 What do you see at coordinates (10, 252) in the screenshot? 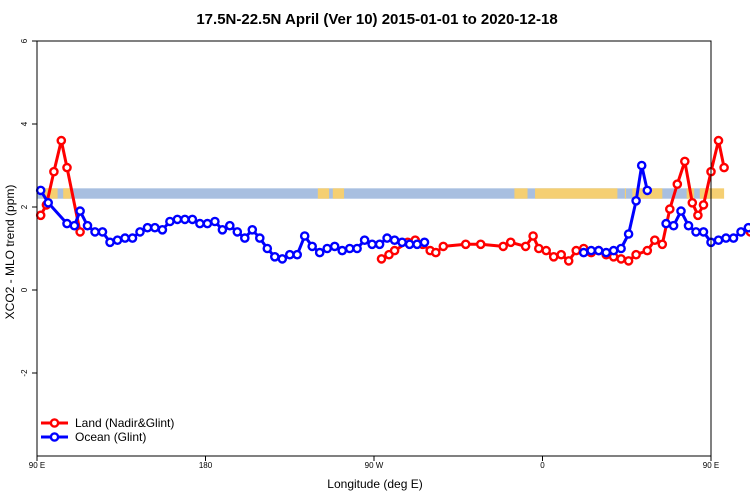
I see `y-axis-label: XCO2 - MLO trend (ppm)` at bounding box center [10, 252].